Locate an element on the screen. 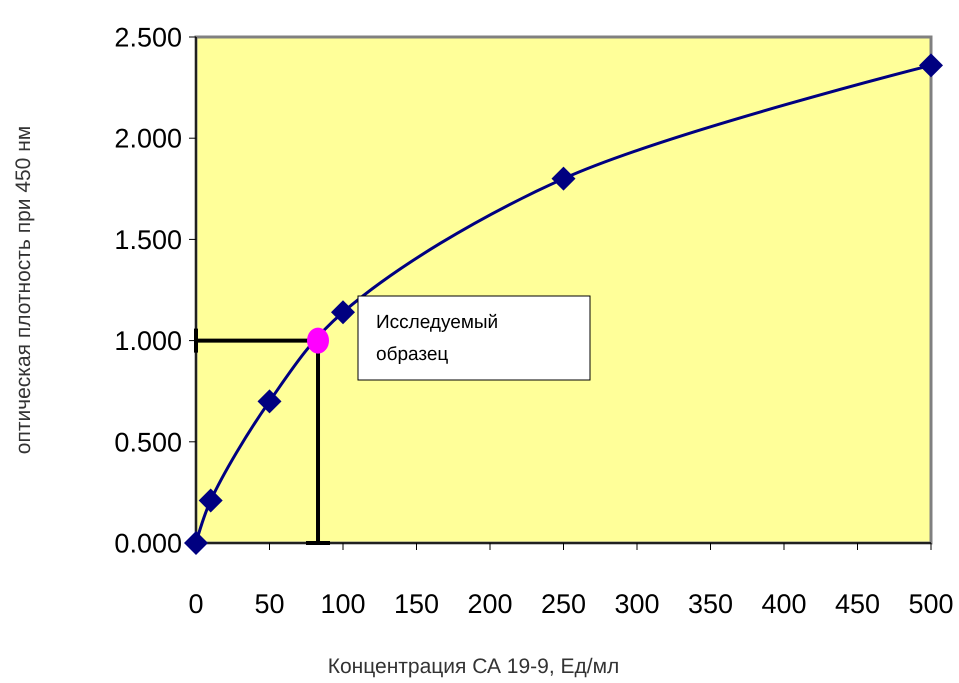 The width and height of the screenshot is (959, 683). x-tick-label: 0 is located at coordinates (196, 604).